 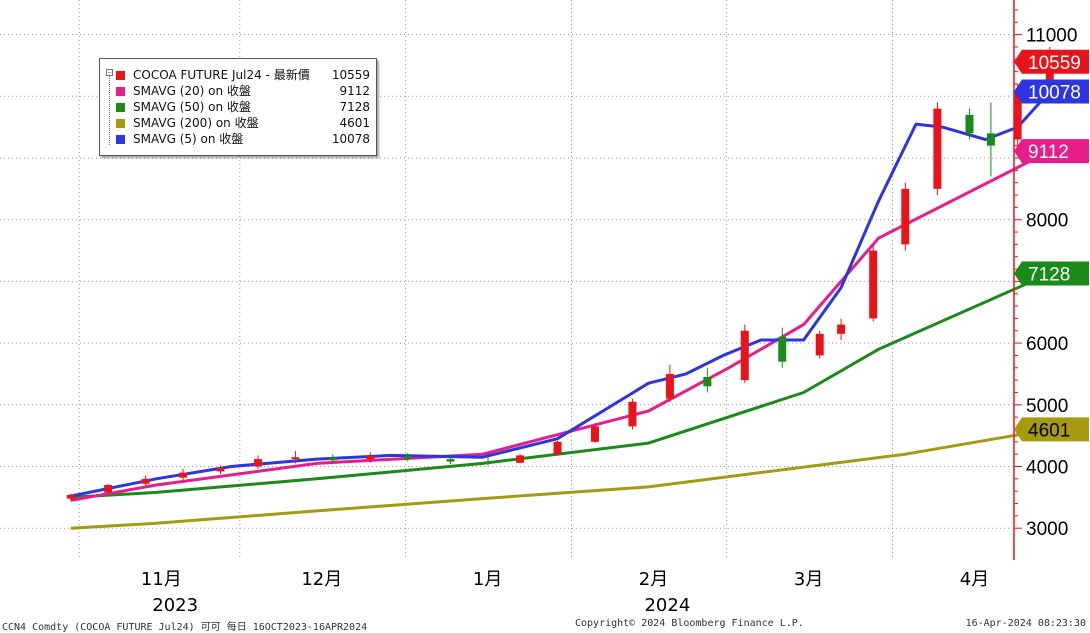 What do you see at coordinates (1047, 468) in the screenshot?
I see `y-tick-label: 4000` at bounding box center [1047, 468].